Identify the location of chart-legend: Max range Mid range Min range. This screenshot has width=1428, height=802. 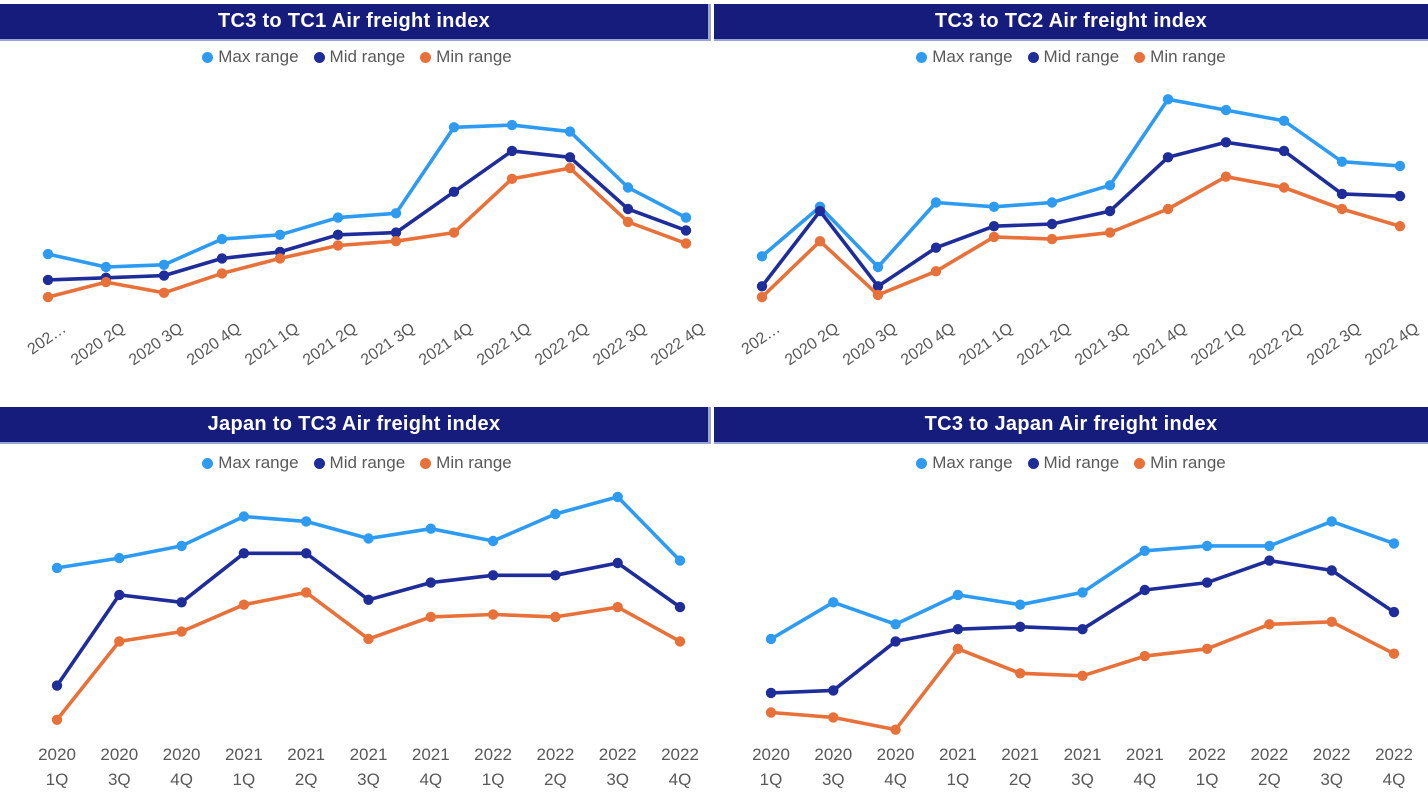
(1071, 57).